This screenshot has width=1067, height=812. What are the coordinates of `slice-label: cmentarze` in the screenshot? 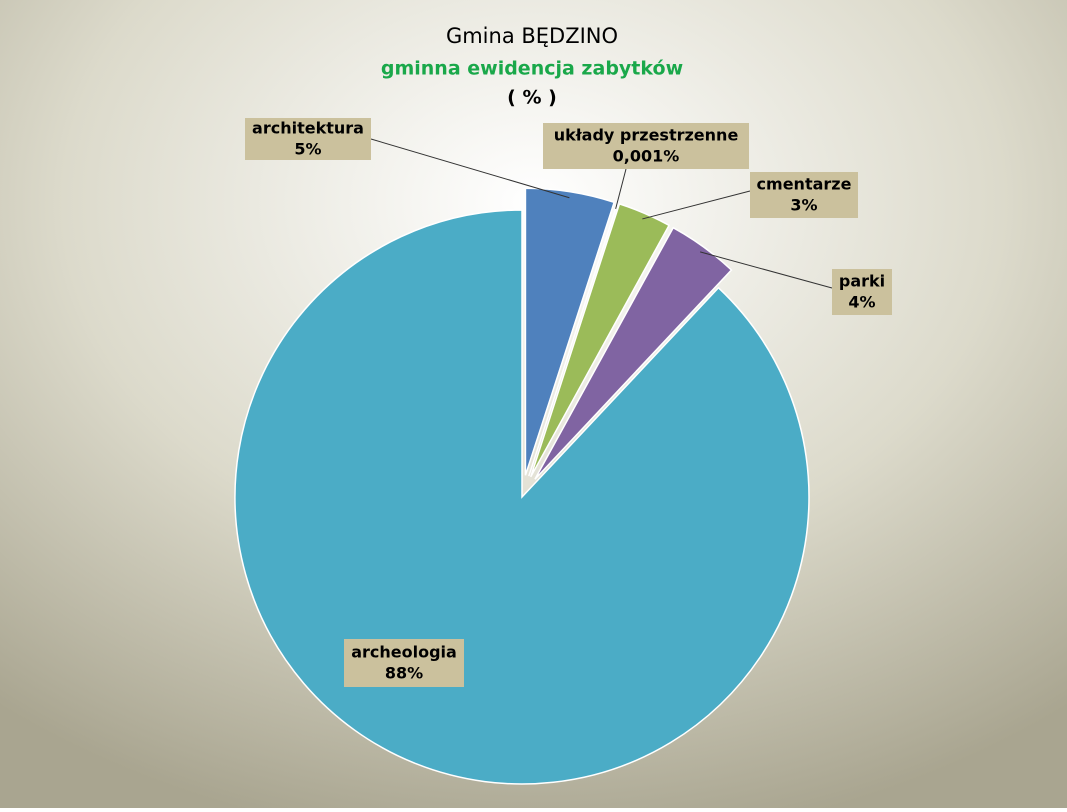 It's located at (804, 184).